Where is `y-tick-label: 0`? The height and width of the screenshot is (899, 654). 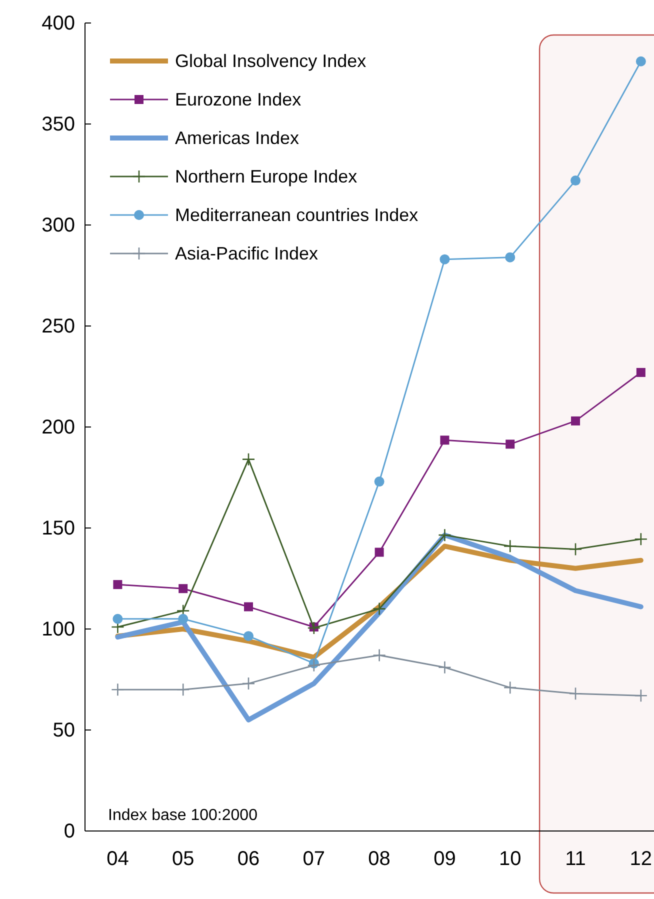
y-tick-label: 0 is located at coordinates (69, 831).